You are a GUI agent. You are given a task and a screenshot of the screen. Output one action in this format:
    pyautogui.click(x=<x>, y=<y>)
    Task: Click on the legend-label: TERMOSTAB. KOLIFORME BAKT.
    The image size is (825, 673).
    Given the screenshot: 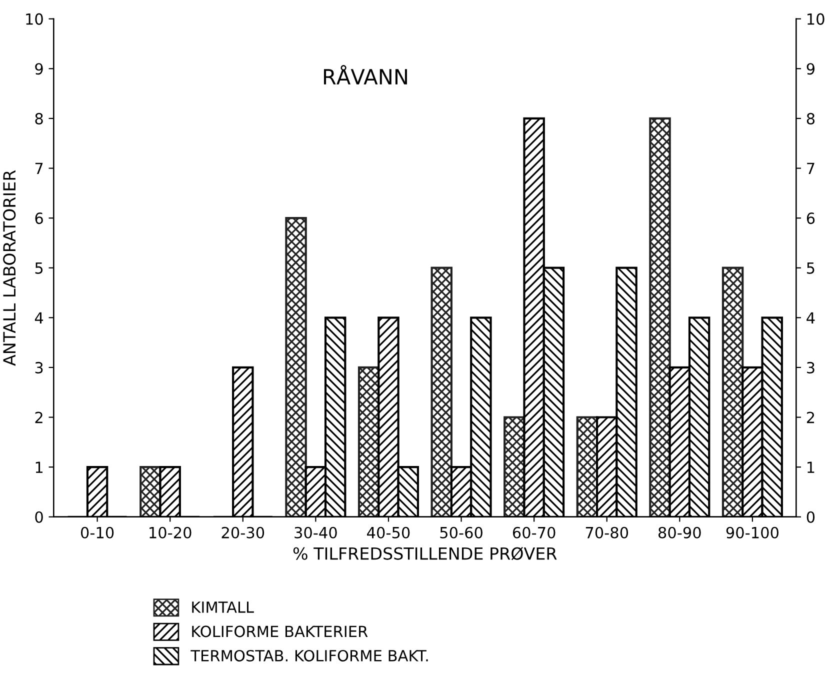 What is the action you would take?
    pyautogui.click(x=309, y=656)
    